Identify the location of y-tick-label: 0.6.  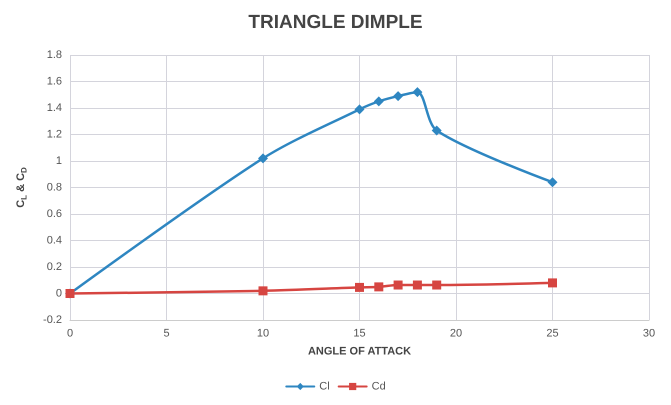
(54, 214).